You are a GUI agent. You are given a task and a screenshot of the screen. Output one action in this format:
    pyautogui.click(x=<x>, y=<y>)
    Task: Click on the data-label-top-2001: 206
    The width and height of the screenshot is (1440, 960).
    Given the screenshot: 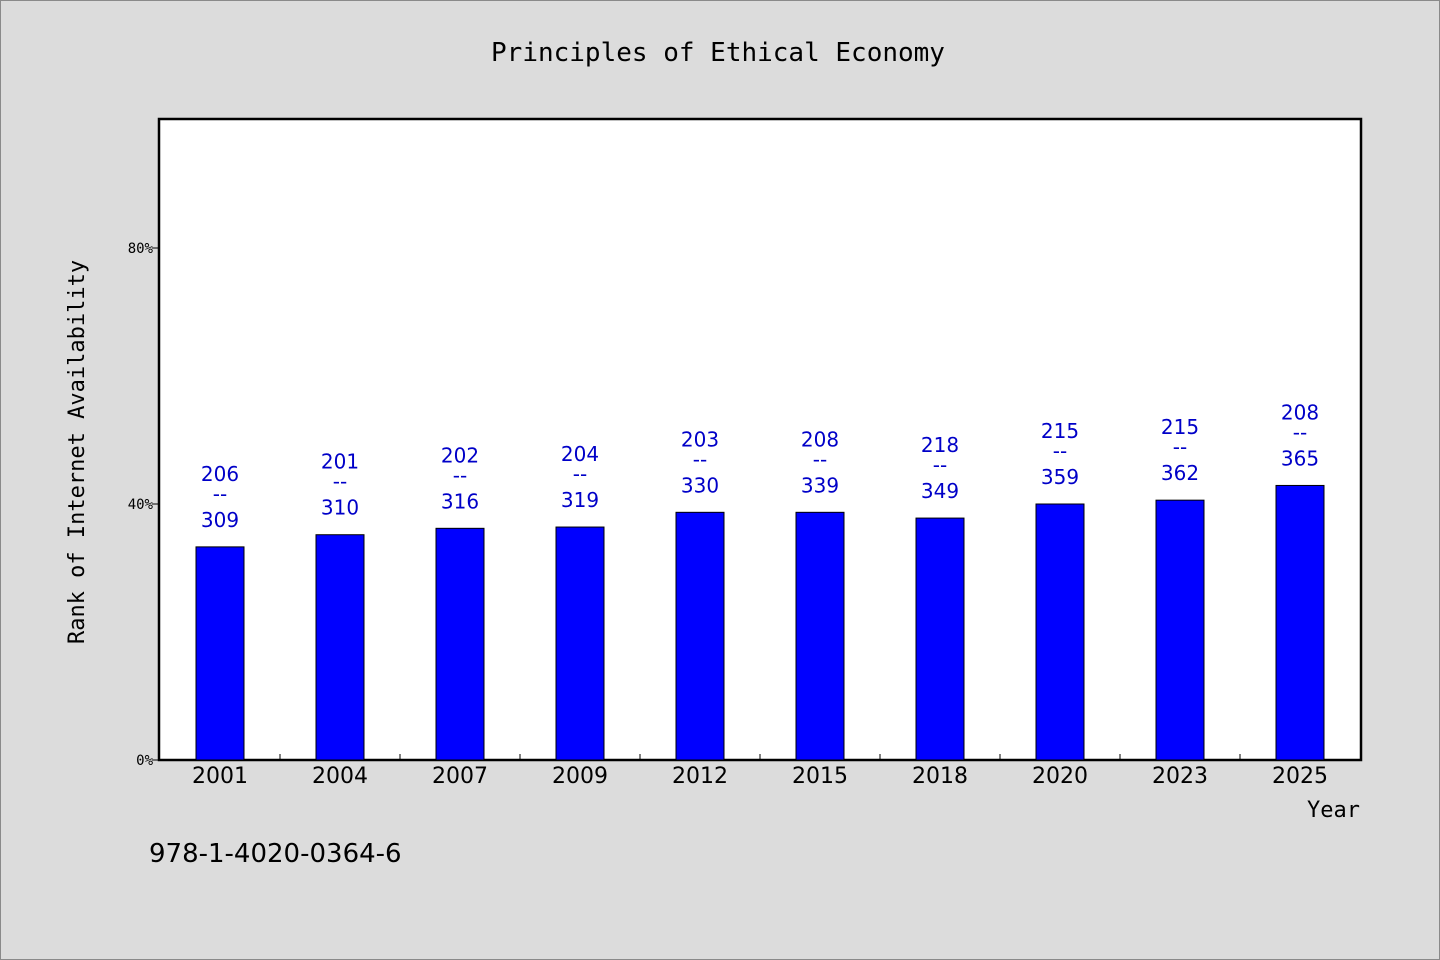 What is the action you would take?
    pyautogui.click(x=220, y=474)
    